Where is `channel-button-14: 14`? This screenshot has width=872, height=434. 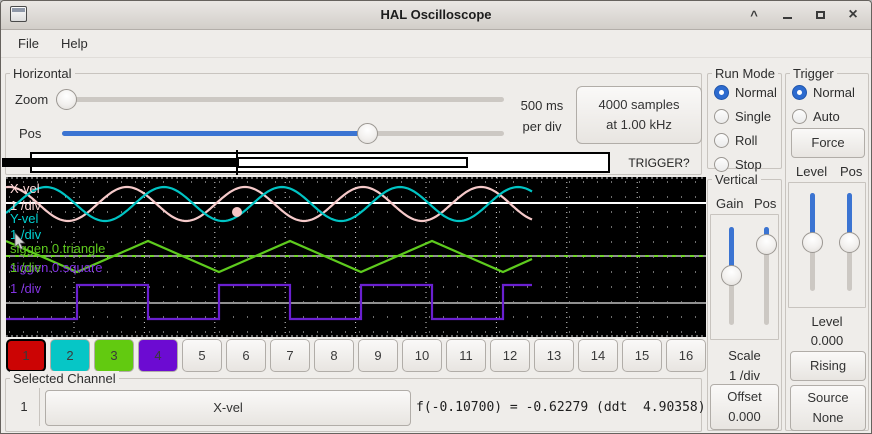
channel-button-14: 14 is located at coordinates (598, 355).